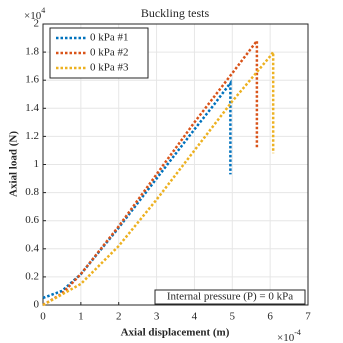 The image size is (343, 343). I want to click on annotation-box, so click(230, 297).